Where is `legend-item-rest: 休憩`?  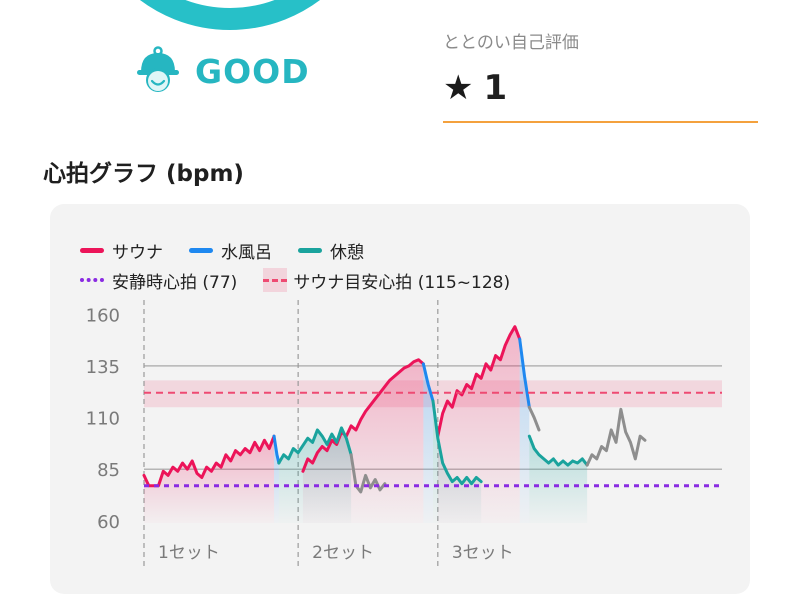 legend-item-rest: 休憩 is located at coordinates (331, 250).